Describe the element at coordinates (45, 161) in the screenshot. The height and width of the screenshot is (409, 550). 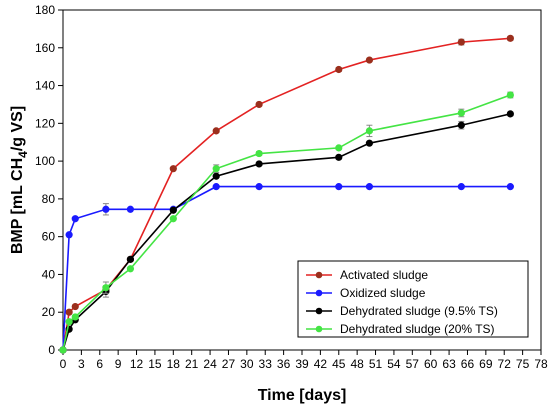
I see `y-tick-label: 100` at that location.